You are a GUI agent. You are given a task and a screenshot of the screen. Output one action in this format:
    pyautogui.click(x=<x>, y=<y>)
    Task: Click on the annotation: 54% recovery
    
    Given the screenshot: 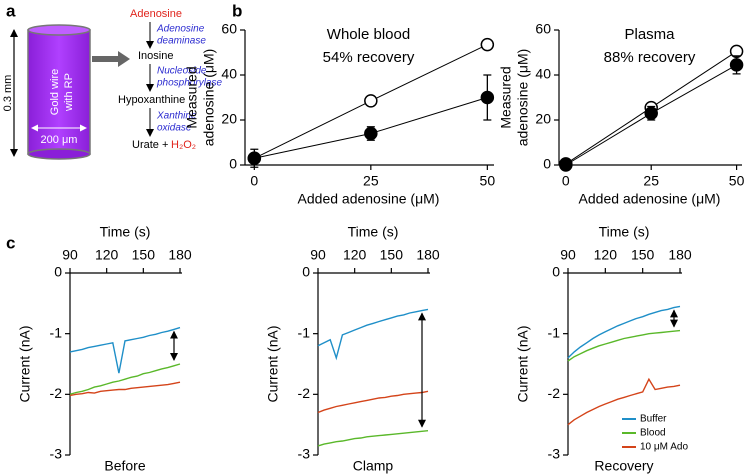 What is the action you would take?
    pyautogui.click(x=369, y=57)
    